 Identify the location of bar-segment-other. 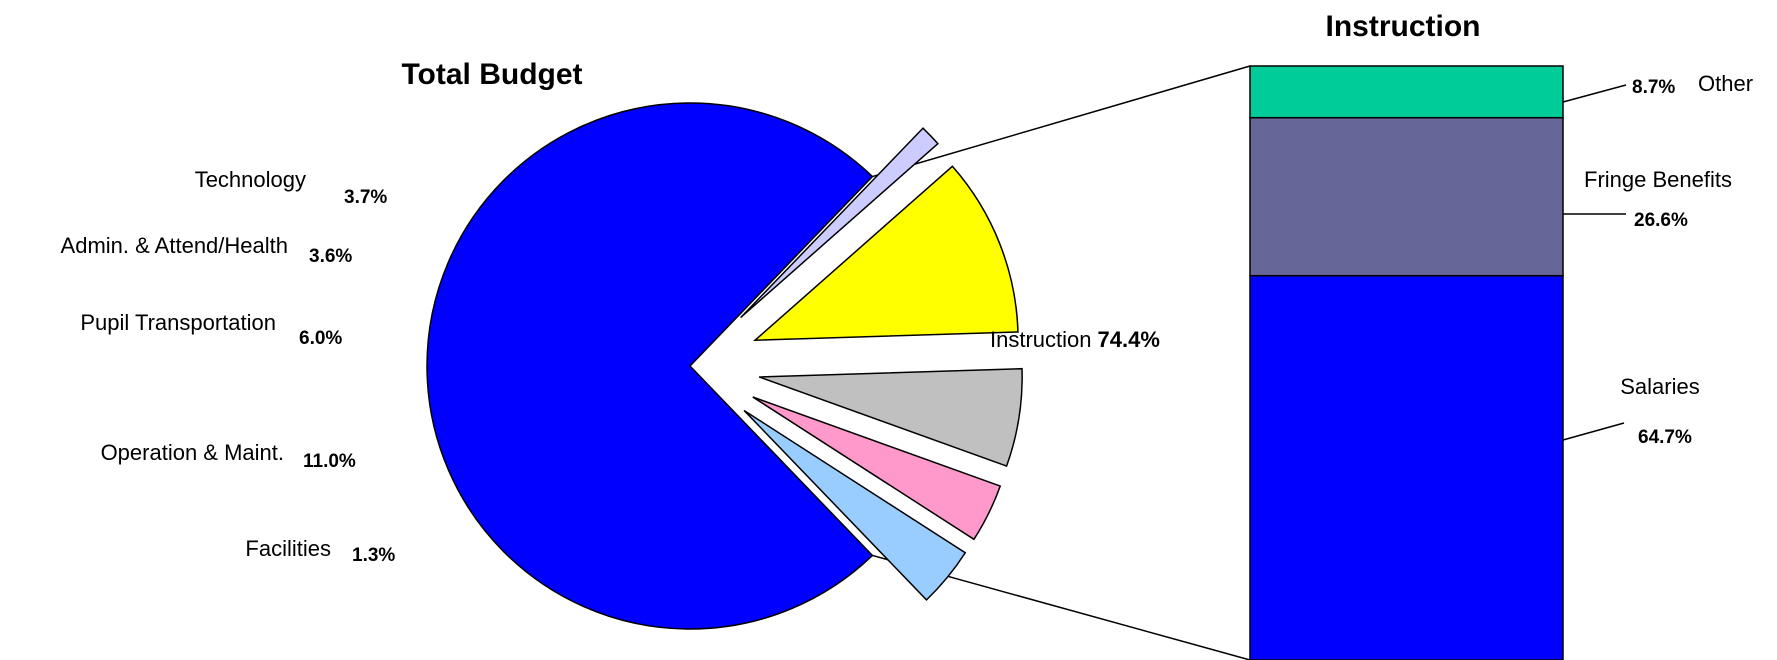
(1406, 92).